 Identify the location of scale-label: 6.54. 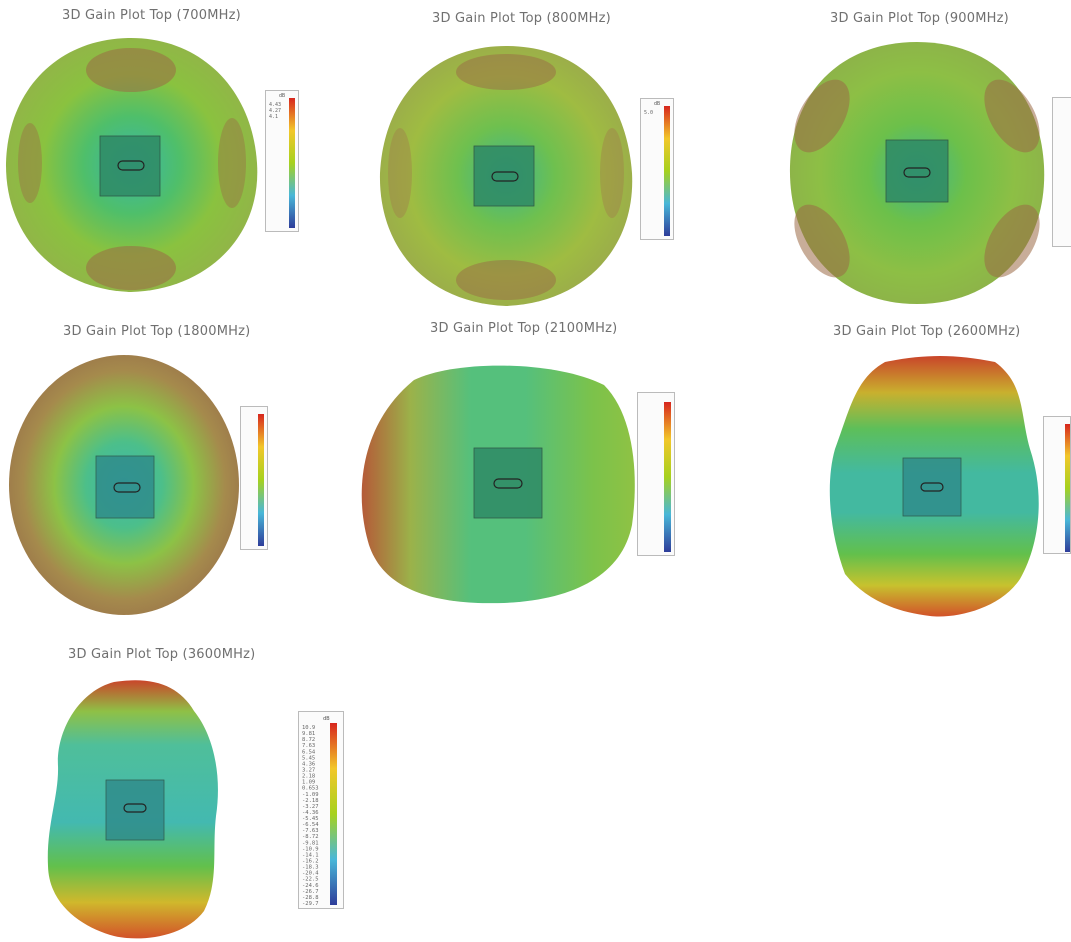
(309, 752).